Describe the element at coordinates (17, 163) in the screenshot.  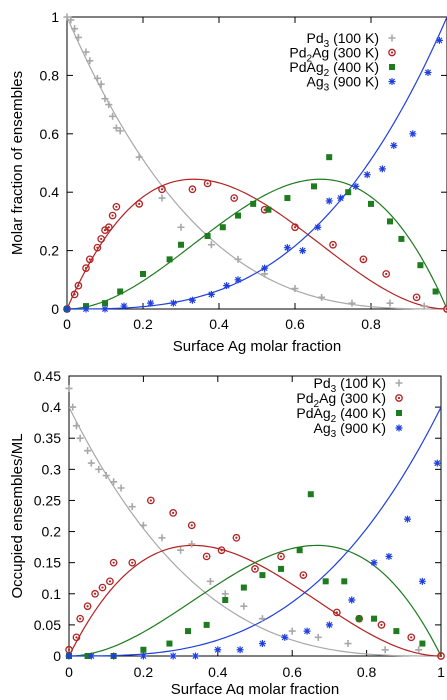
I see `y-axis-label: Molar fraction of ensembles` at that location.